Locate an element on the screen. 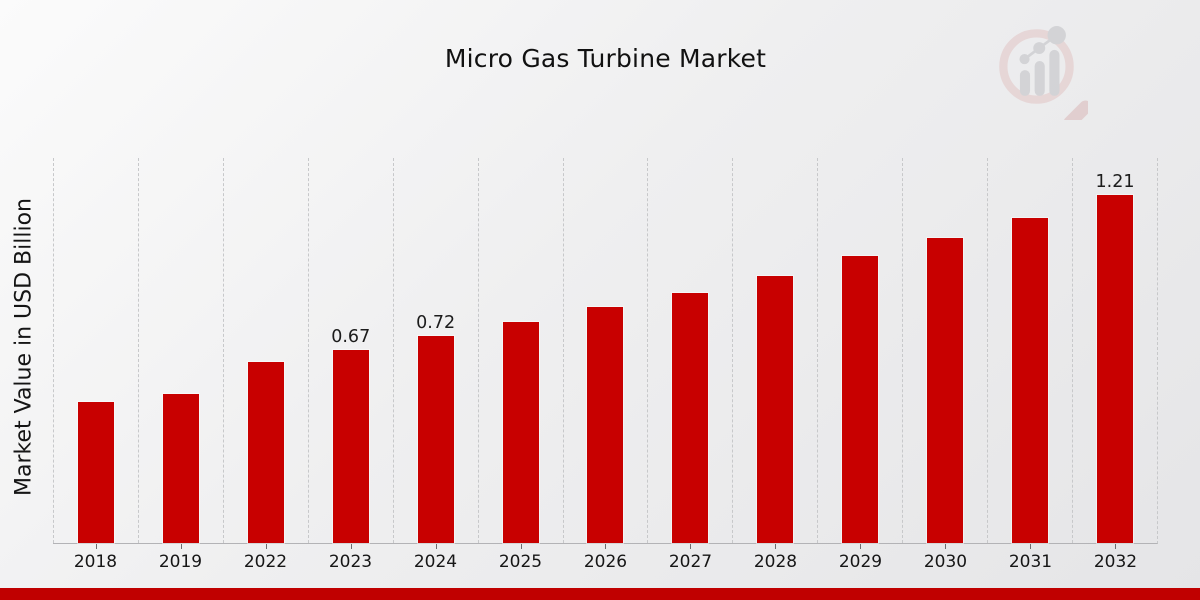 Image resolution: width=1200 pixels, height=600 pixels. chart-column-2029 is located at coordinates (859, 353).